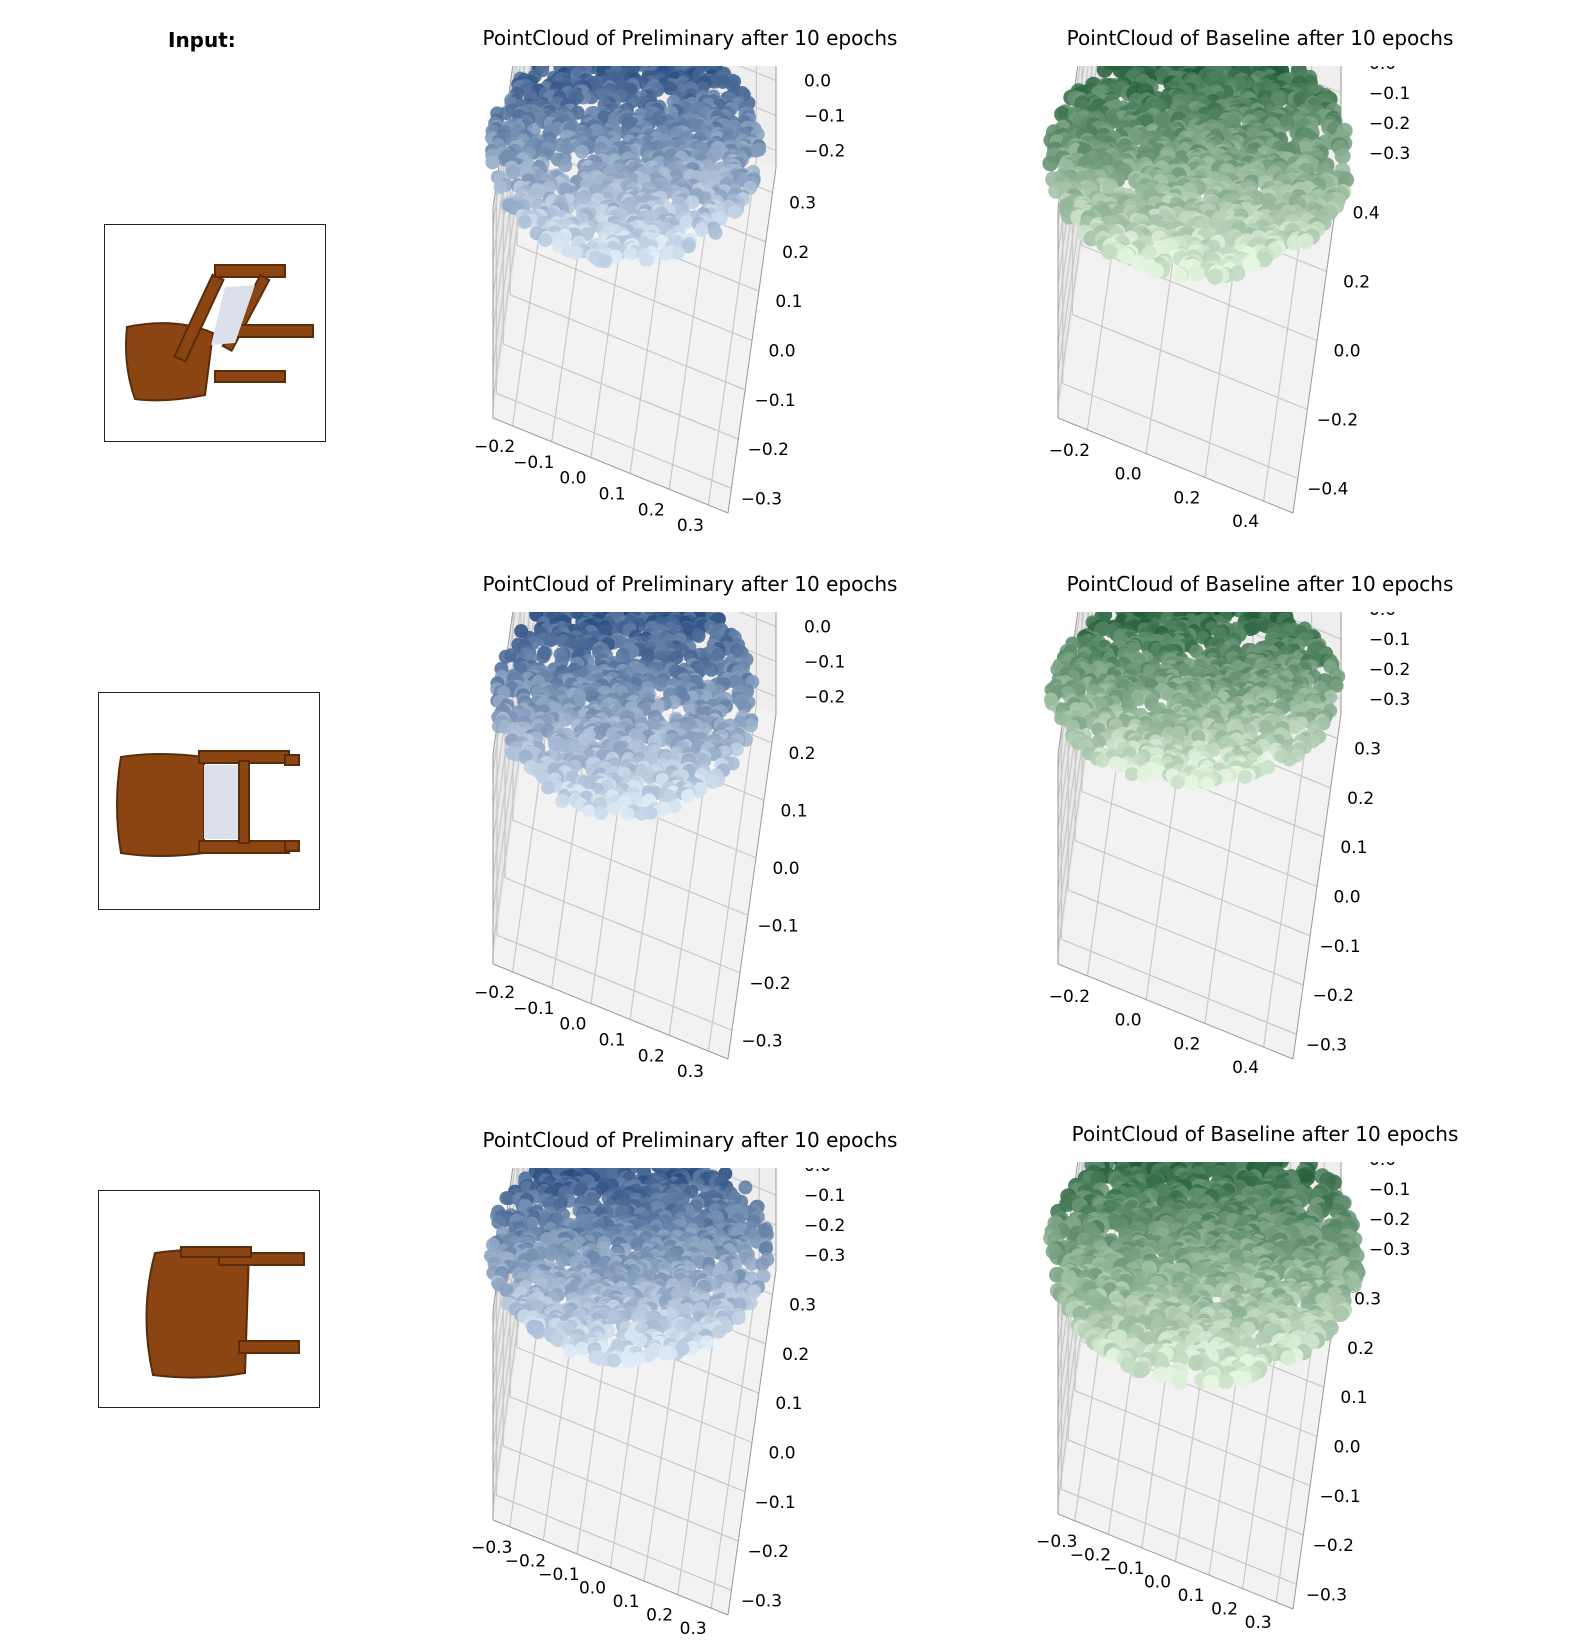 Image resolution: width=1580 pixels, height=1640 pixels. Describe the element at coordinates (1339, 947) in the screenshot. I see `y-tick-label: −0.1` at that location.